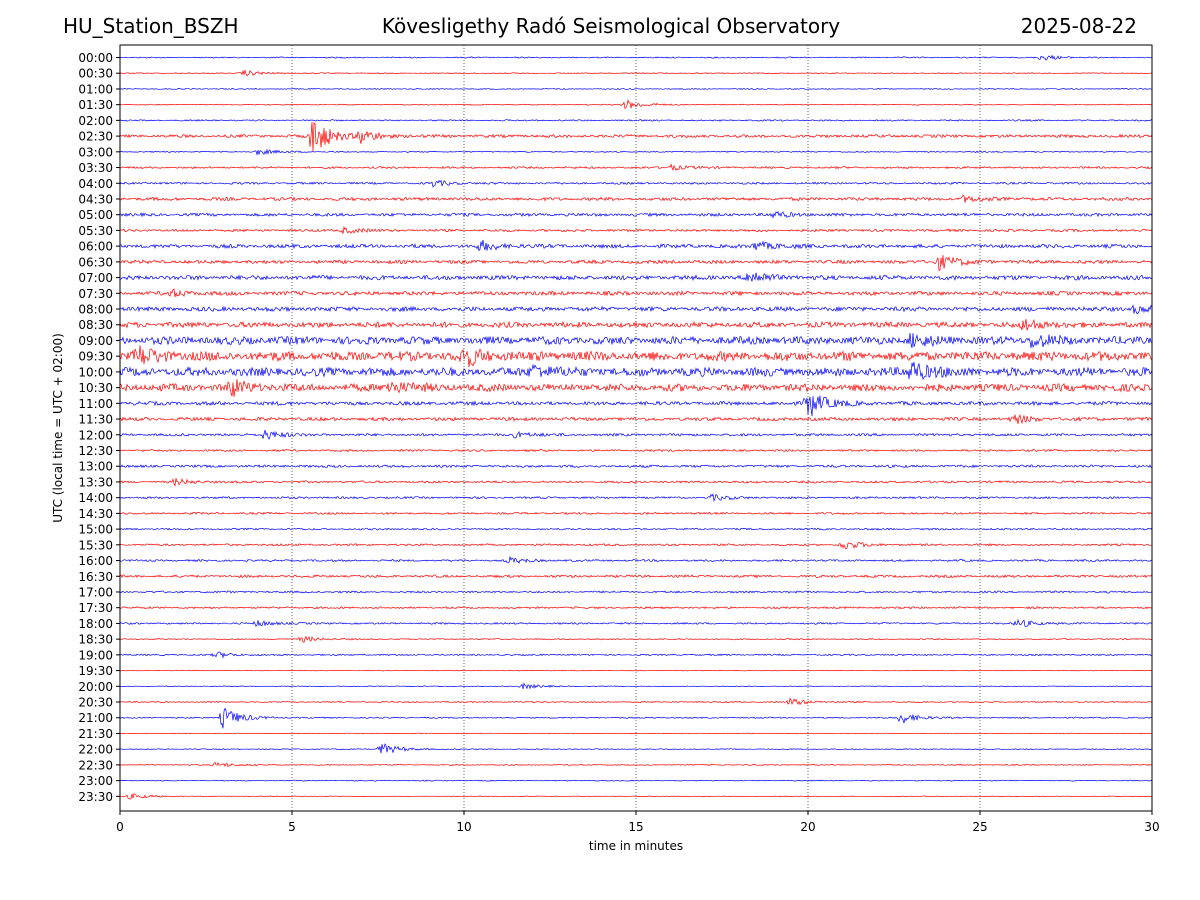 This screenshot has width=1200, height=900. Describe the element at coordinates (635, 686) in the screenshot. I see `trace-line-2000` at that location.